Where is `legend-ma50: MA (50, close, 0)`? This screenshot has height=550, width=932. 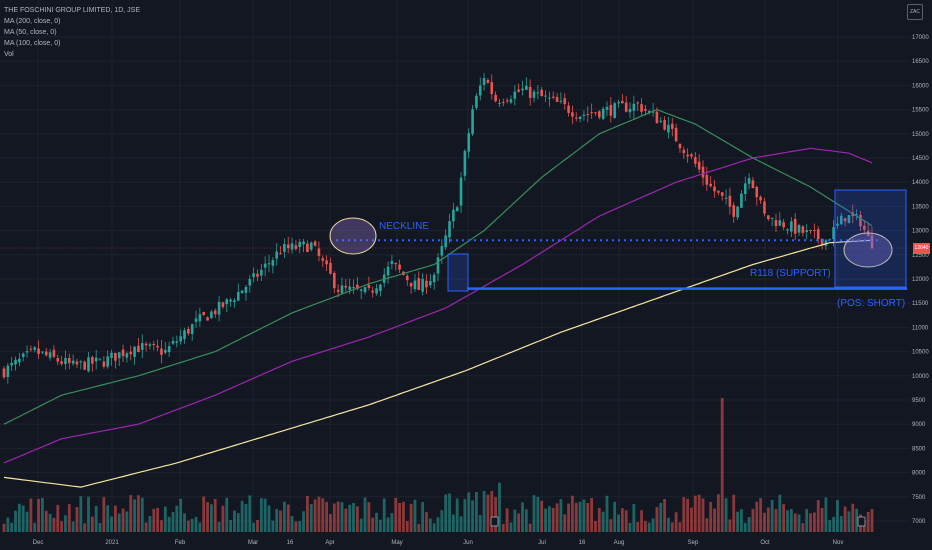
legend-ma50: MA (50, close, 0) is located at coordinates (30, 32).